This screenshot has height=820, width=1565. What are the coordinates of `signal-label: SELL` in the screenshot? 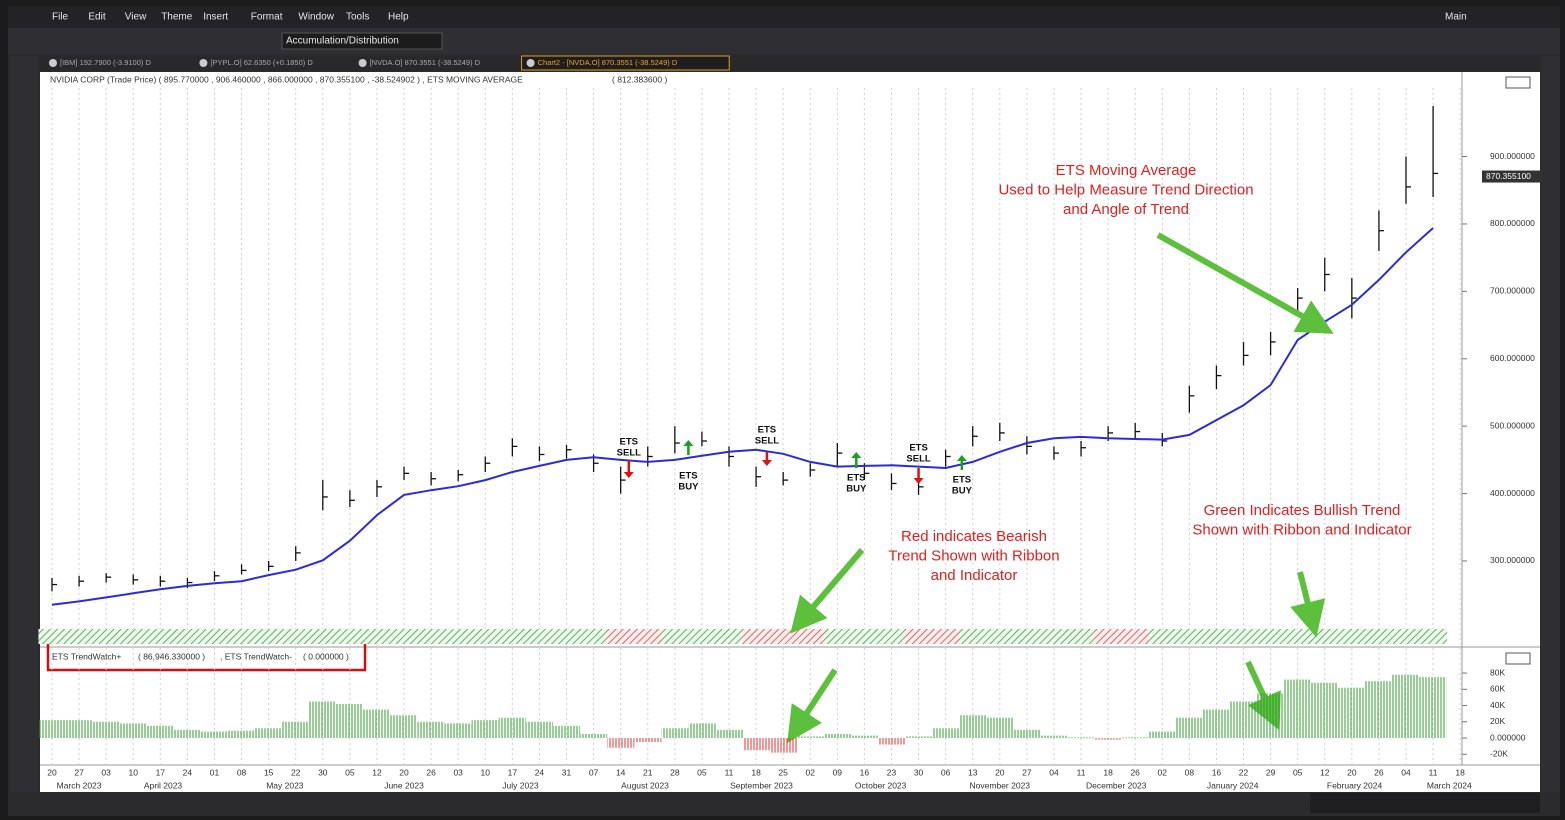 It's located at (767, 441).